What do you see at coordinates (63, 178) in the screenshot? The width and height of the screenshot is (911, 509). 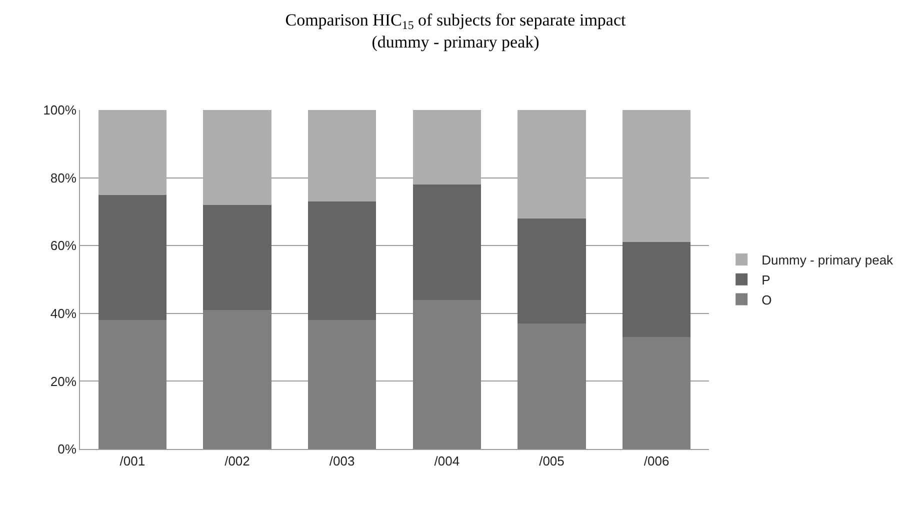 I see `y-tick-label: 80%` at bounding box center [63, 178].